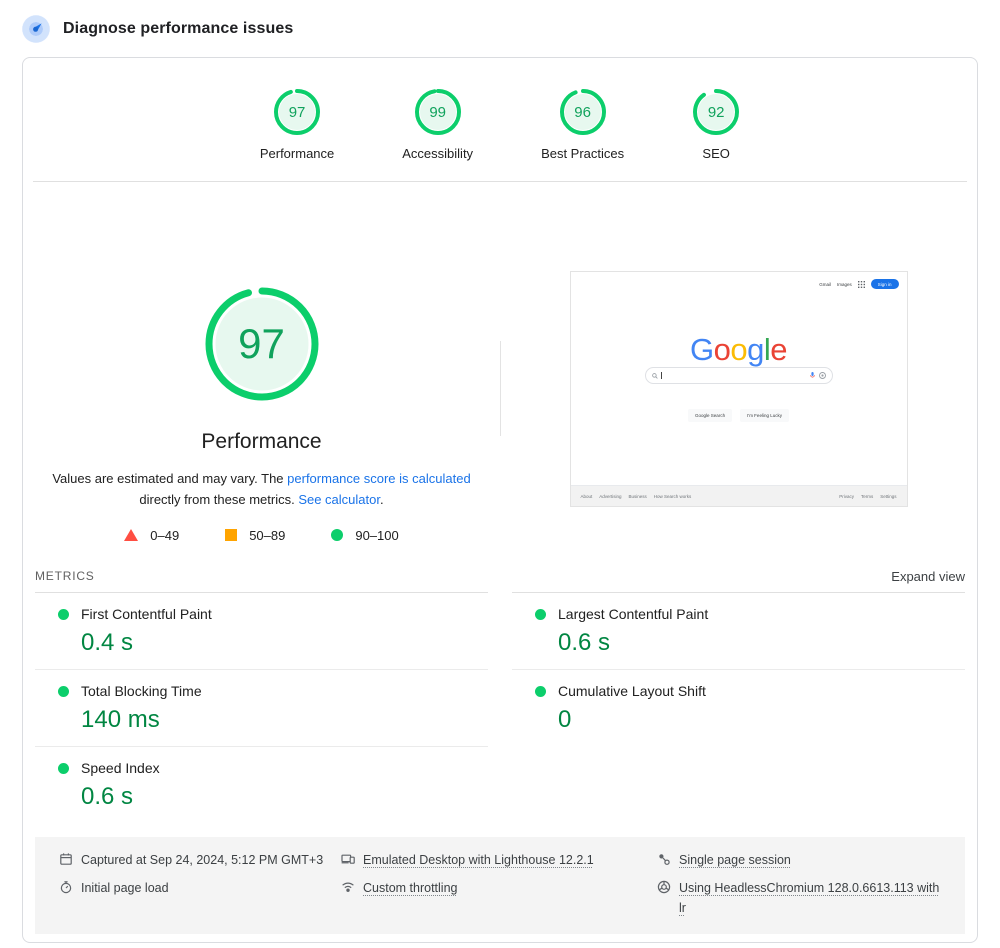  Describe the element at coordinates (701, 349) in the screenshot. I see `logo-letter: G` at that location.